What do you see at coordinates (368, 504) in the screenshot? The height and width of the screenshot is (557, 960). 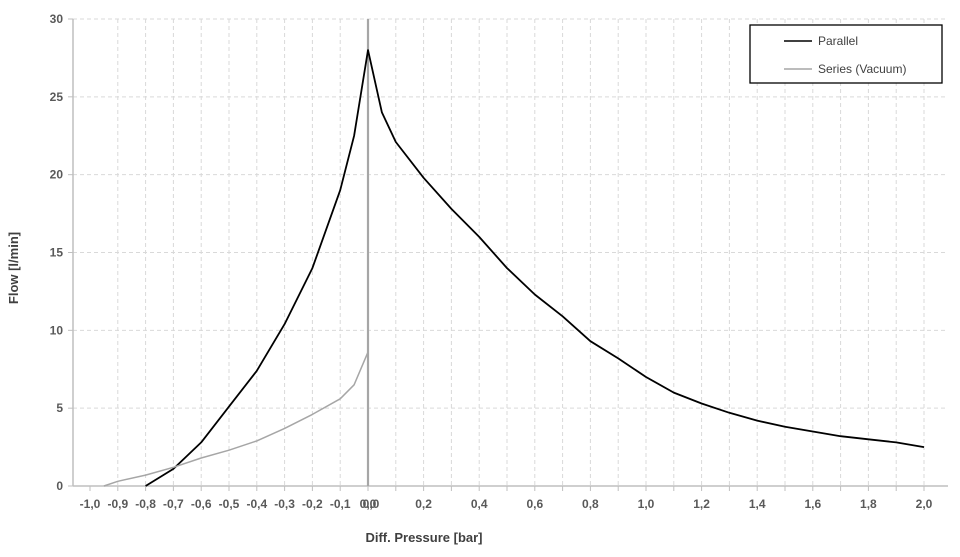 I see `x-tick-label: 0,0` at bounding box center [368, 504].